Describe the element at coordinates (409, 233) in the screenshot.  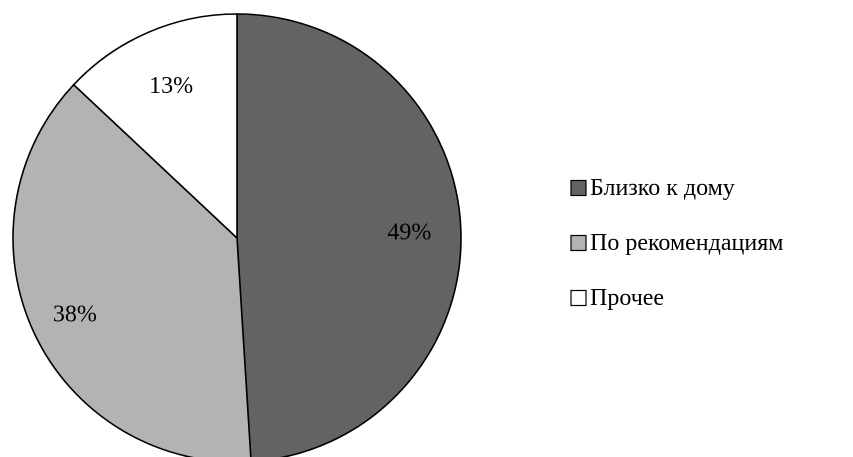
I see `data-label-1: 49%` at that location.